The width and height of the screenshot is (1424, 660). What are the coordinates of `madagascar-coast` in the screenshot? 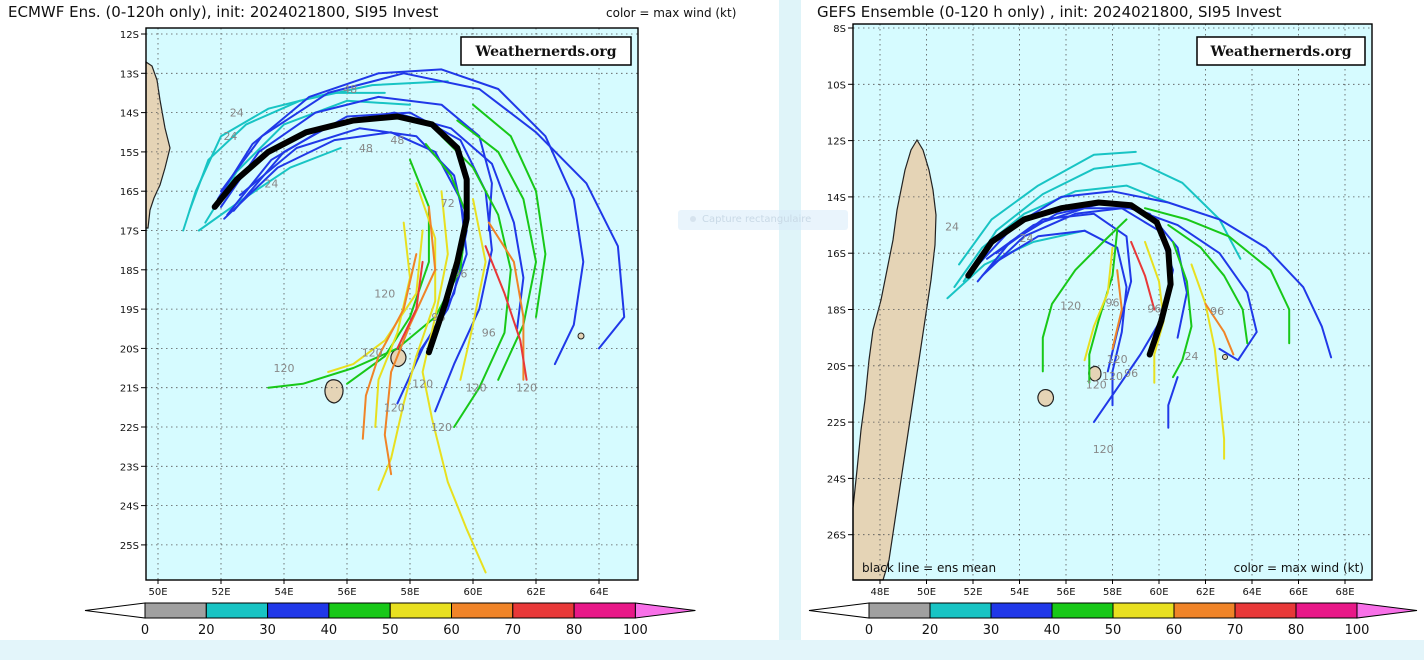 It's located at (158, 144).